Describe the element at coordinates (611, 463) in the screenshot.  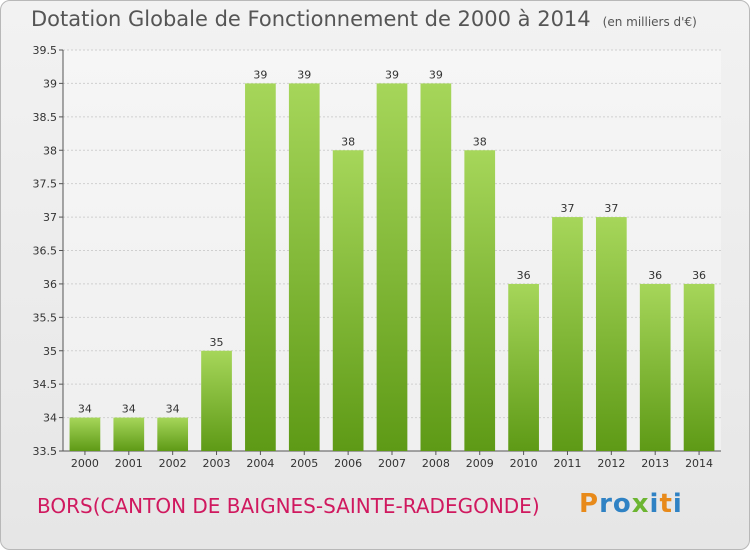
I see `x-tick-label: 2012` at that location.